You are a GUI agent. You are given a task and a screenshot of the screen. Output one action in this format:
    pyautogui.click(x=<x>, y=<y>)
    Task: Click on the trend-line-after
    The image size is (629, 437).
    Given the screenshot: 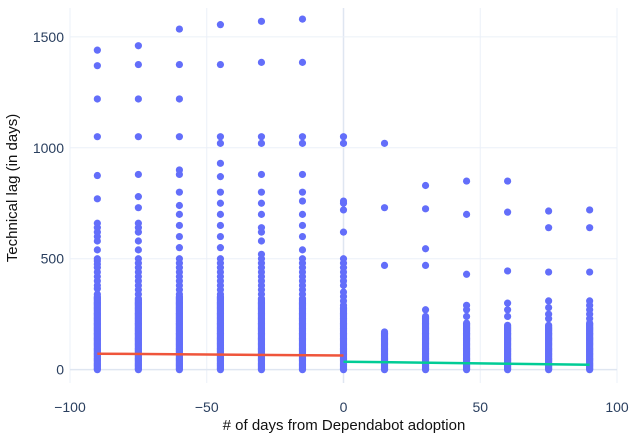 What is the action you would take?
    pyautogui.click(x=466, y=363)
    